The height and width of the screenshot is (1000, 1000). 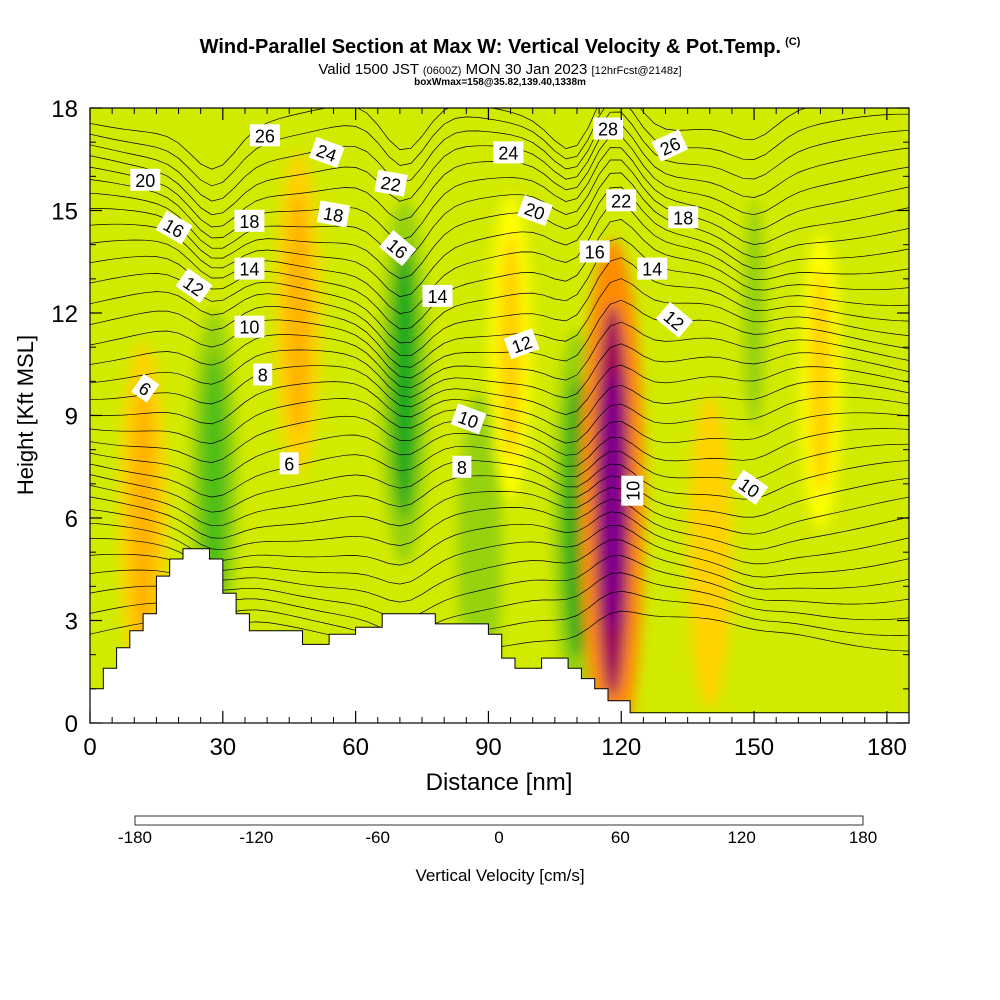 I want to click on contour-label-text: 28, so click(x=608, y=130).